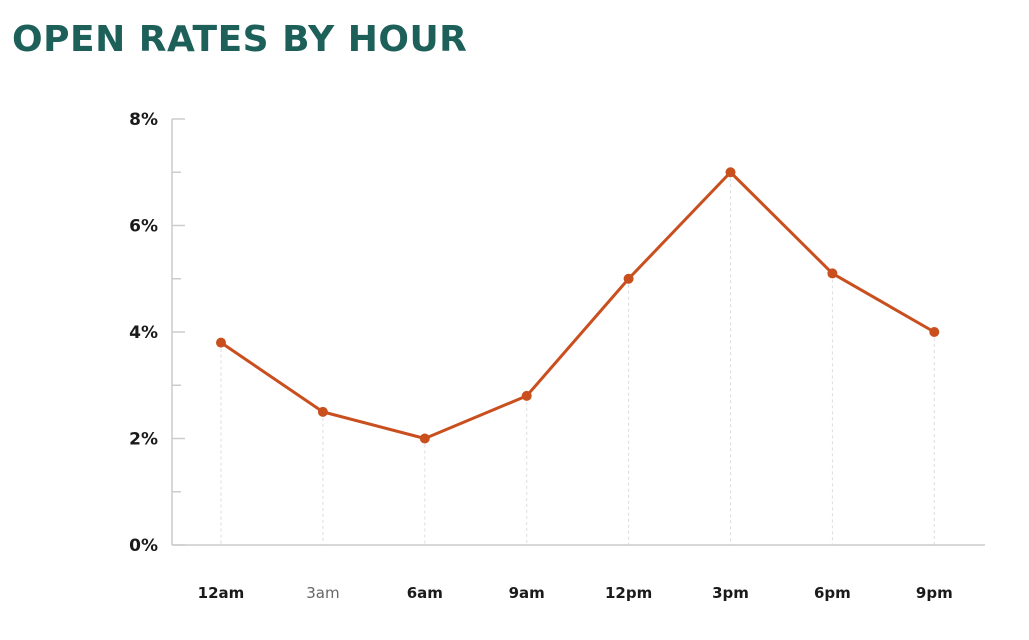  Describe the element at coordinates (240, 39) in the screenshot. I see `chart-title: OPEN RATES BY HOUR` at that location.